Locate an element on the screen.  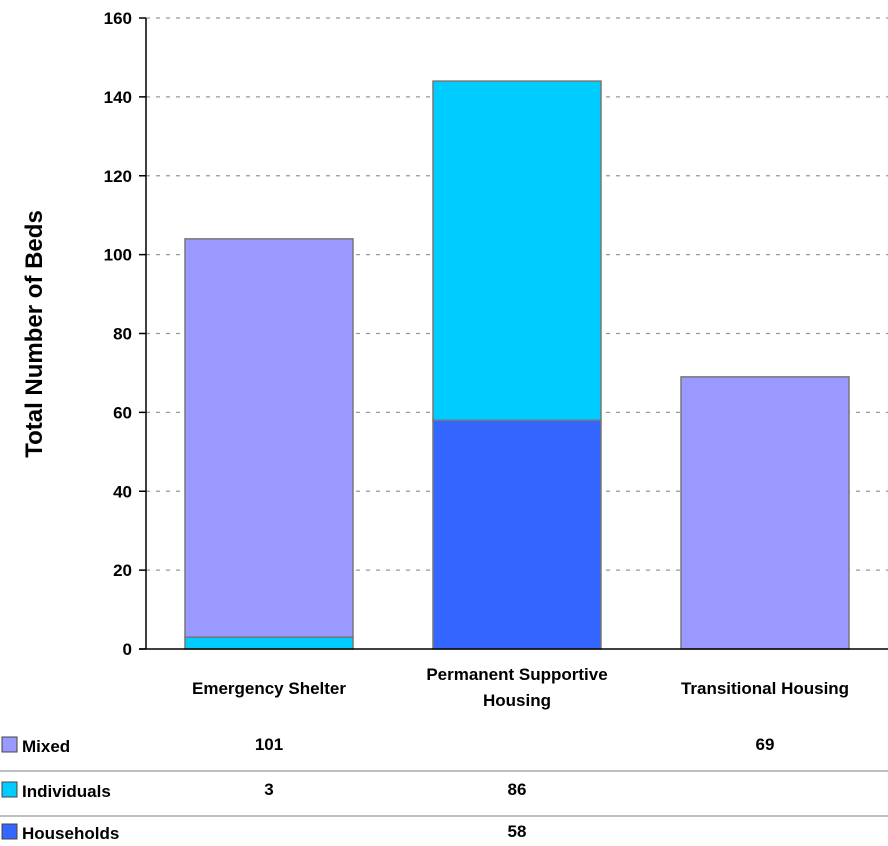
table-cell: 69 is located at coordinates (765, 744).